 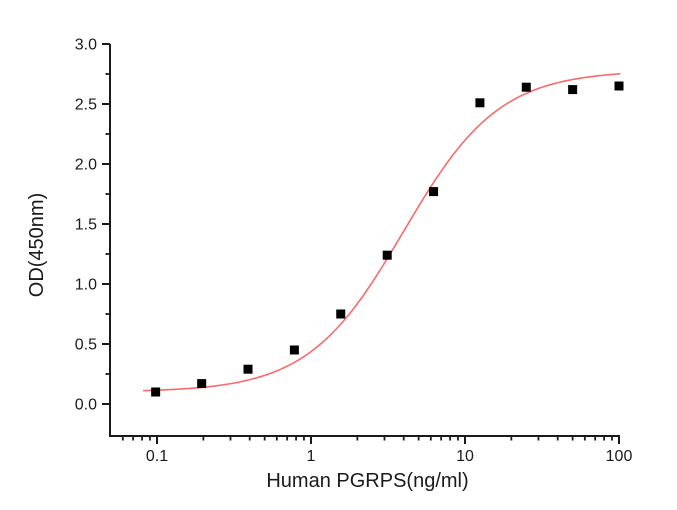 I want to click on x-axis-title: Human PGRPS(ng/ml), so click(x=367, y=481).